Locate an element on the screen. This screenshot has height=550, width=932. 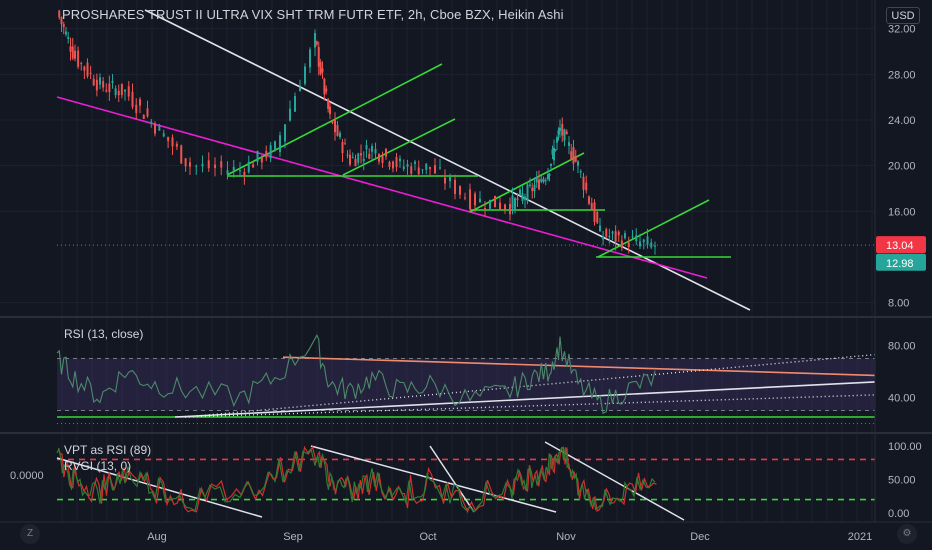
rvgi-line is located at coordinates (356, 480).